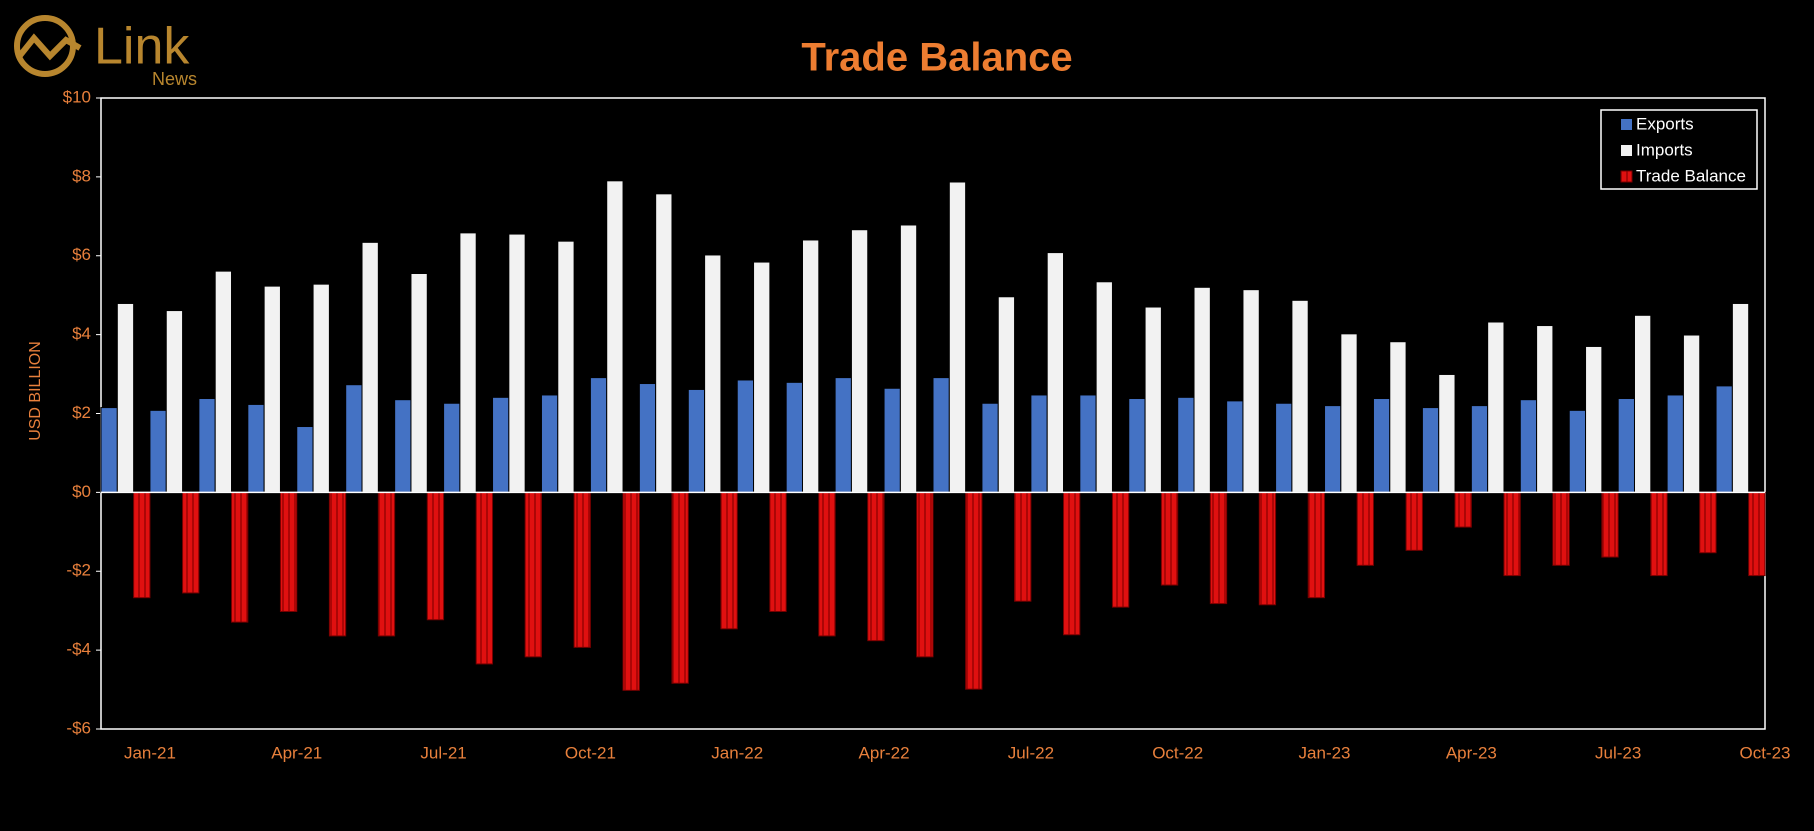 The width and height of the screenshot is (1814, 831). Describe the element at coordinates (142, 47) in the screenshot. I see `logo-text: Link` at that location.